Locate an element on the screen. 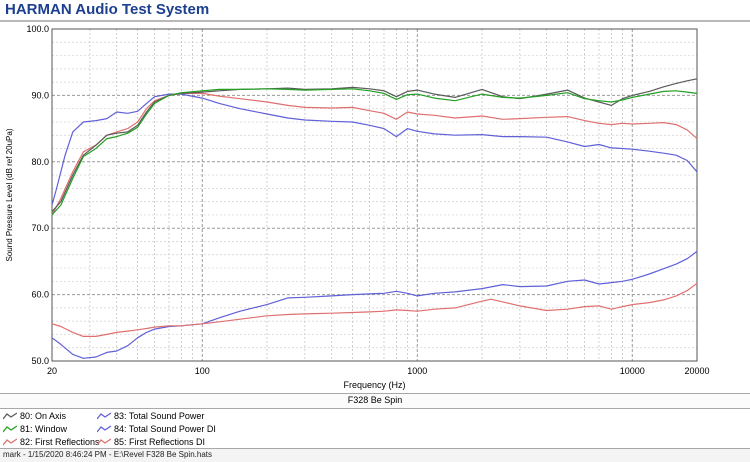 The width and height of the screenshot is (750, 462). x-axis-label: Frequency (Hz) is located at coordinates (374, 385).